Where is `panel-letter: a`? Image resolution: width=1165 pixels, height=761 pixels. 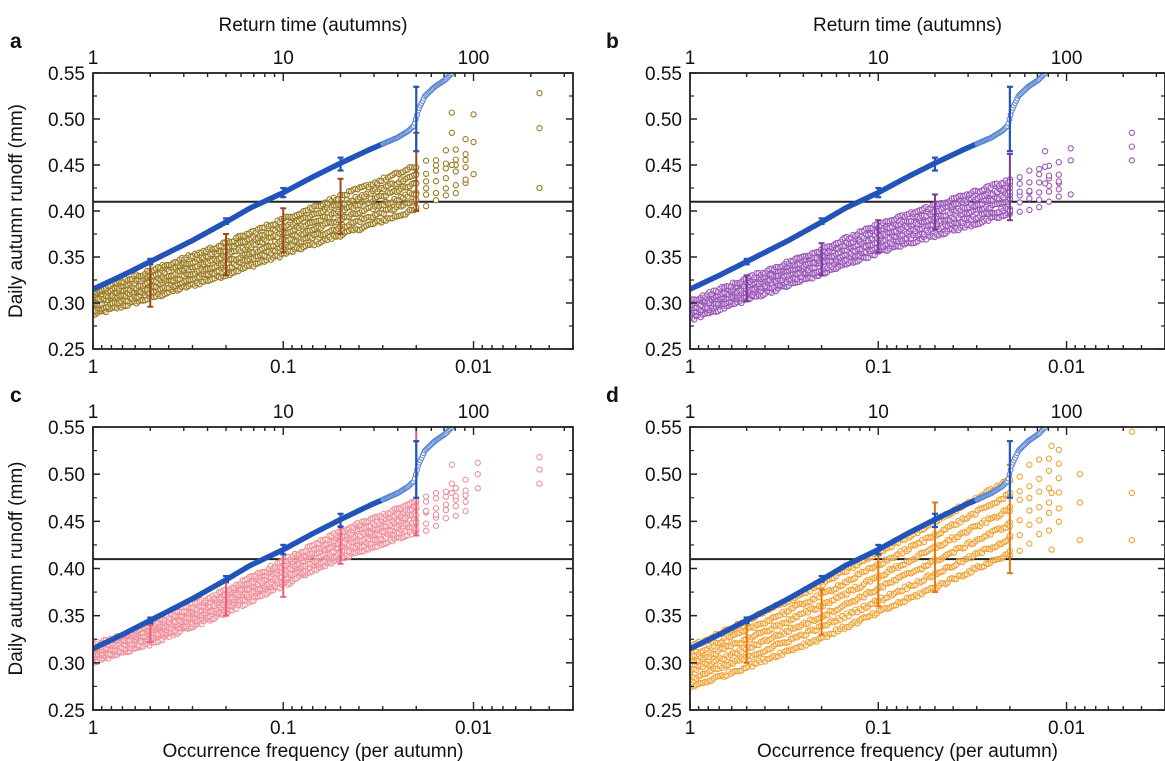 panel-letter: a is located at coordinates (16, 41).